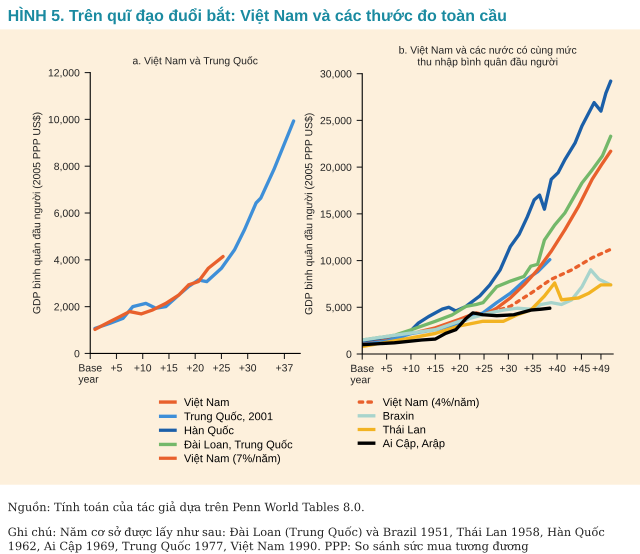 Image resolution: width=640 pixels, height=554 pixels. What do you see at coordinates (206, 403) in the screenshot?
I see `legend-label: Việt Nam` at bounding box center [206, 403].